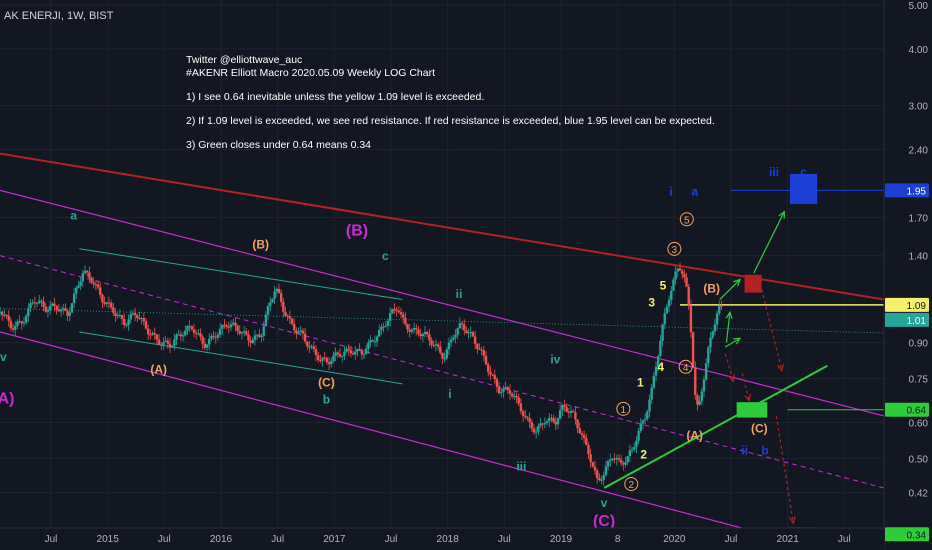 This screenshot has width=932, height=550. Describe the element at coordinates (670, 191) in the screenshot. I see `wave-label: i` at that location.